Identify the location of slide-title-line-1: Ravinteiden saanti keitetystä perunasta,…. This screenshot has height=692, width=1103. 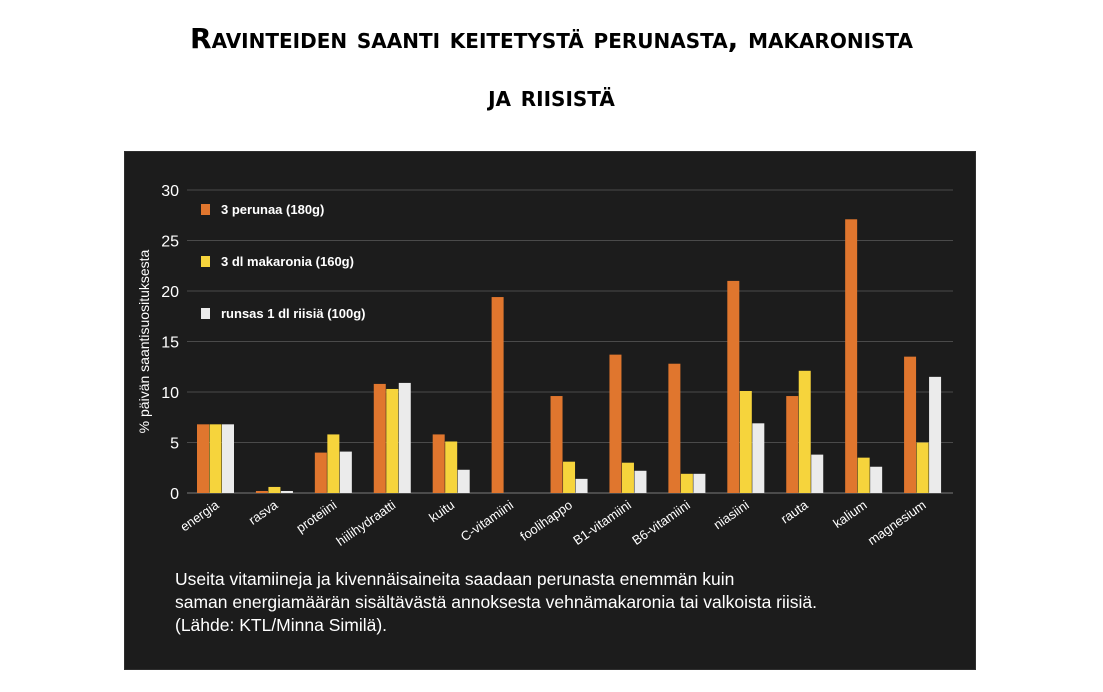
(551, 38).